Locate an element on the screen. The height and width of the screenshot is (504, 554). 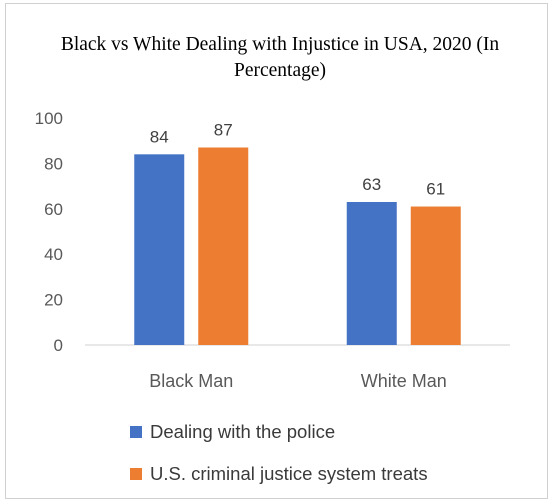
legend-label-police: Dealing with the police is located at coordinates (242, 431).